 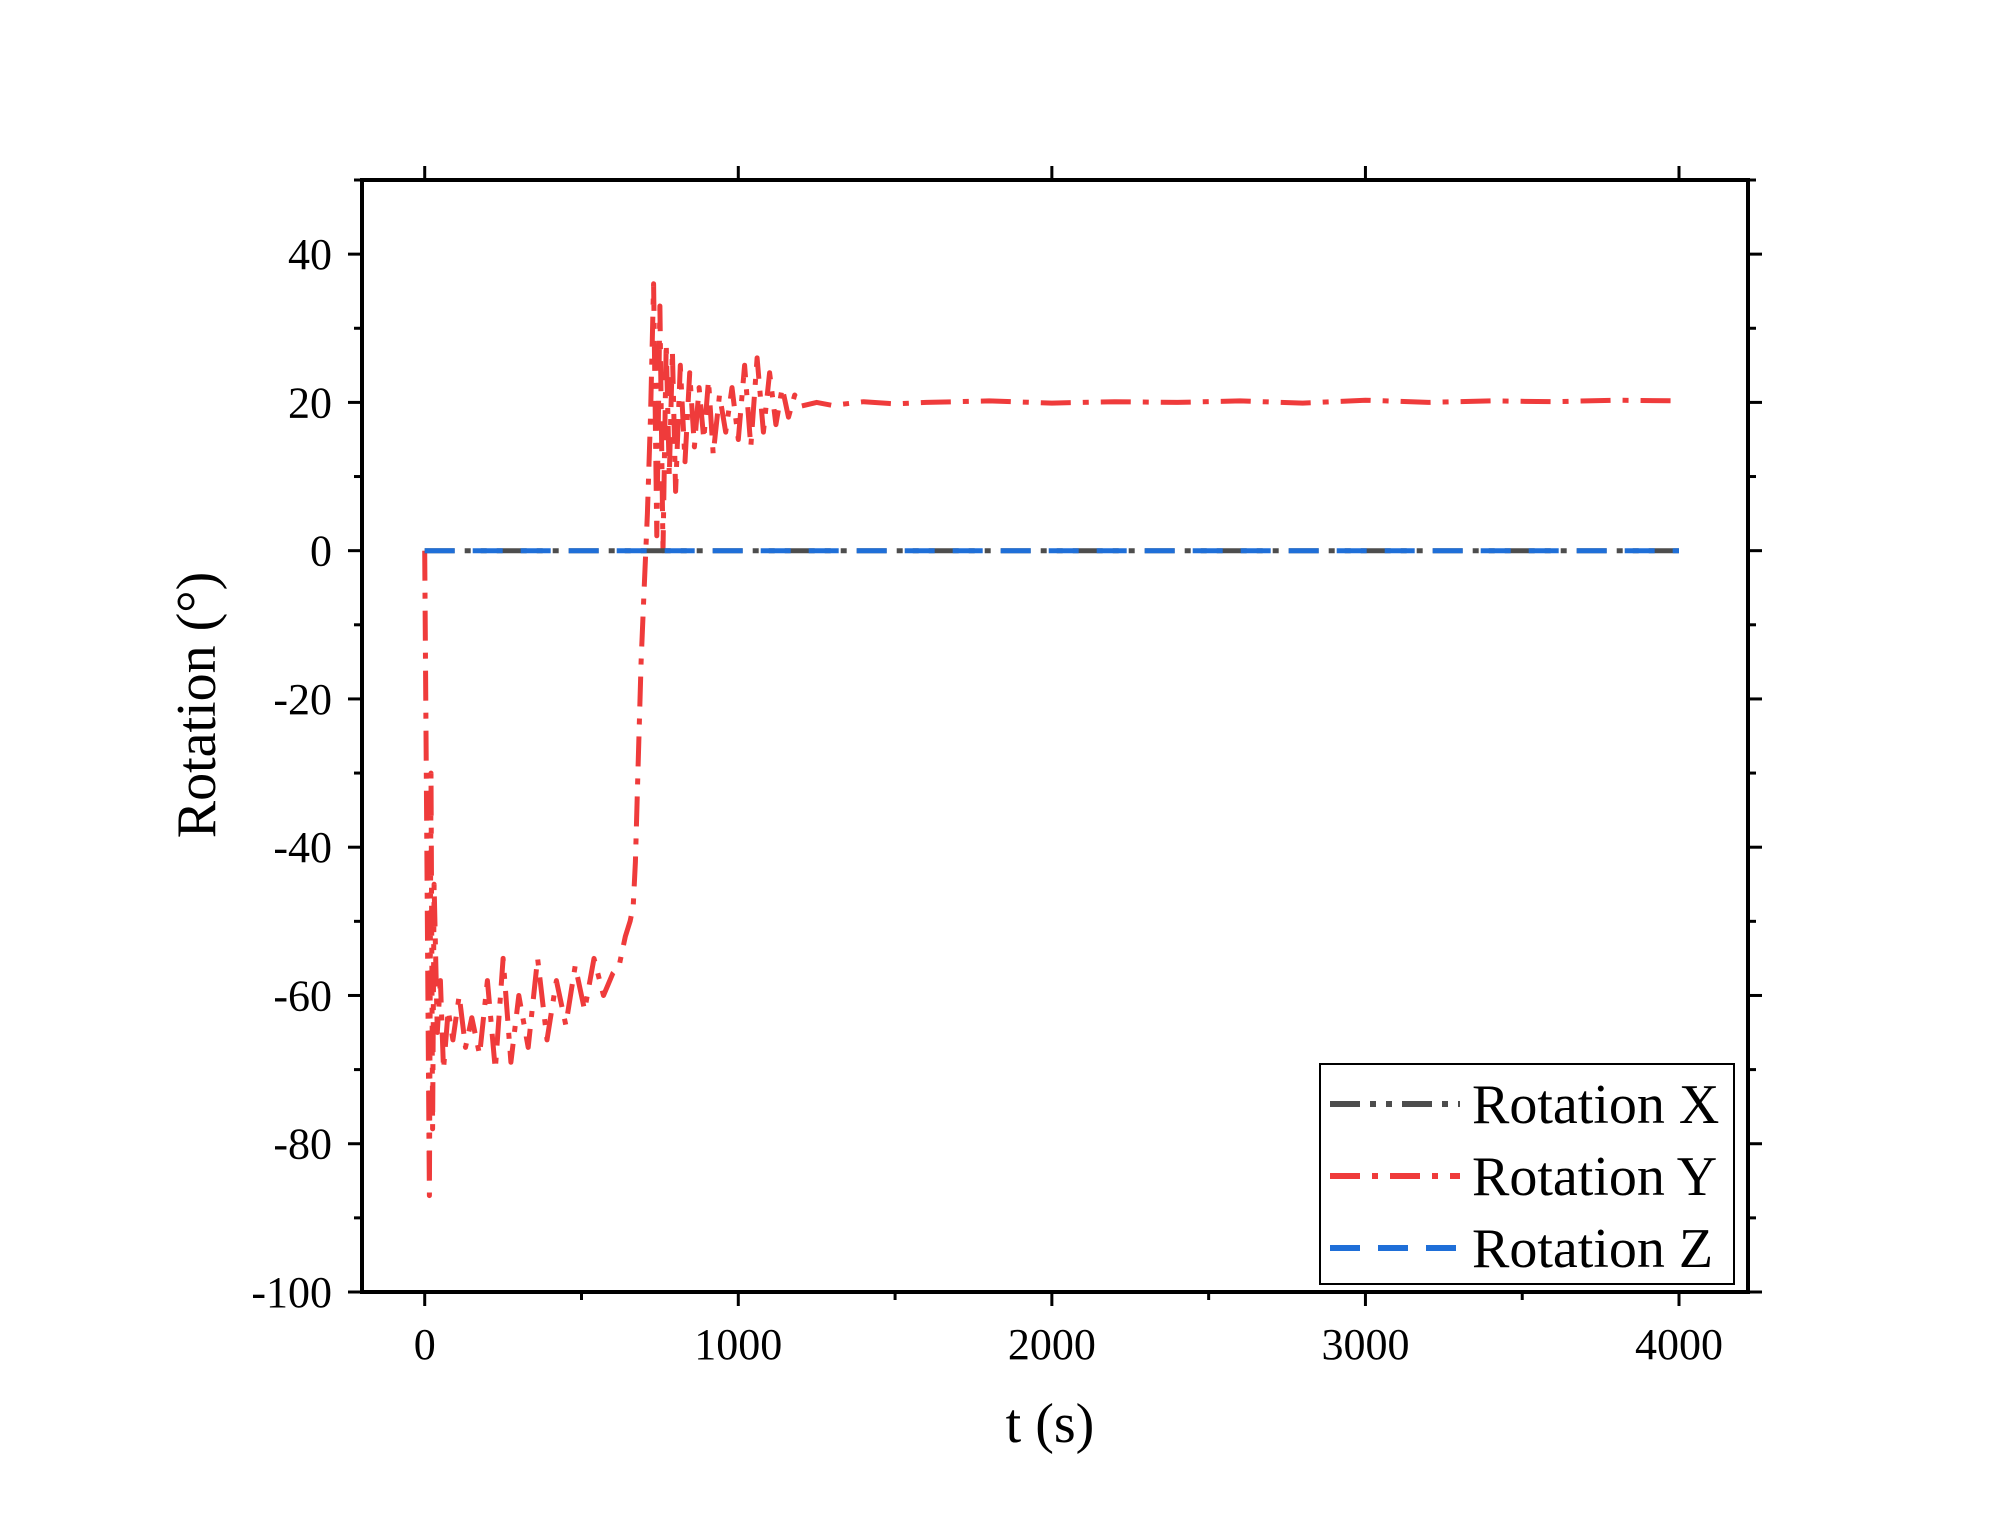 I want to click on y-tick-label: 20, so click(x=310, y=402).